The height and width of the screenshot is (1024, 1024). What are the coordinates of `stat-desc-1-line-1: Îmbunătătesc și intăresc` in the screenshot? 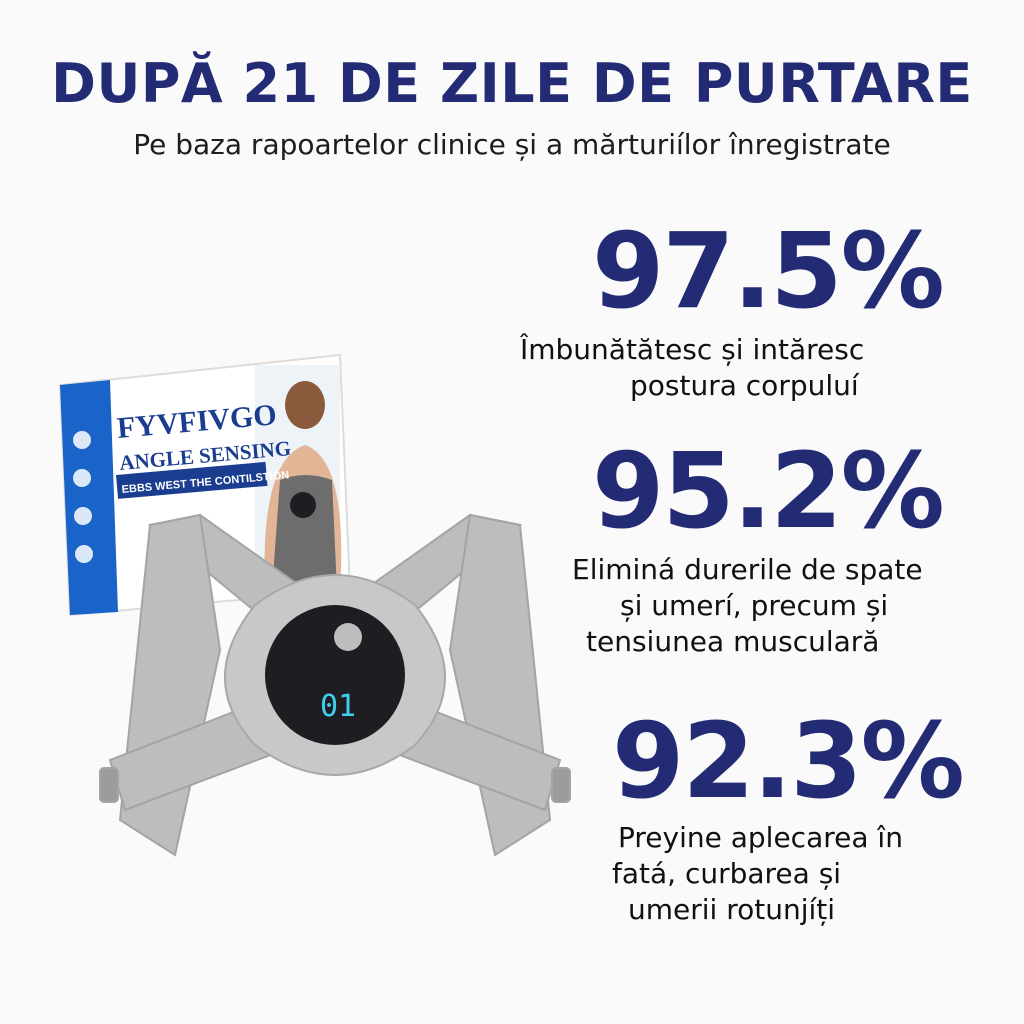 It's located at (692, 349).